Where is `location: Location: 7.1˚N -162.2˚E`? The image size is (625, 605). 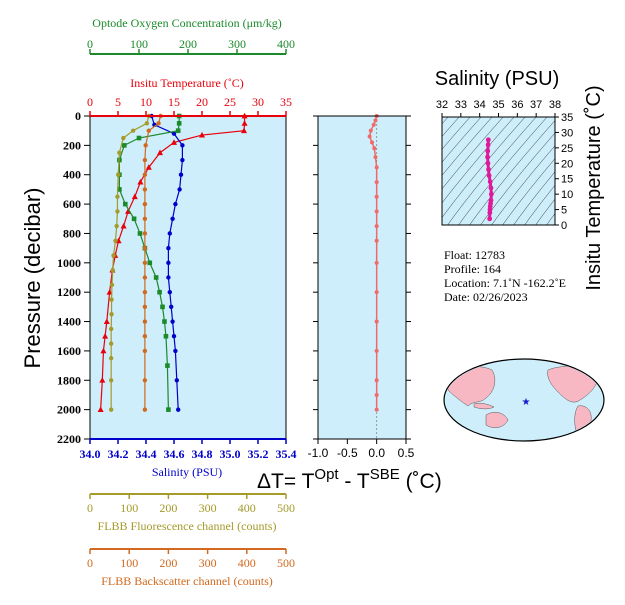 location: Location: 7.1˚N -162.2˚E is located at coordinates (505, 283).